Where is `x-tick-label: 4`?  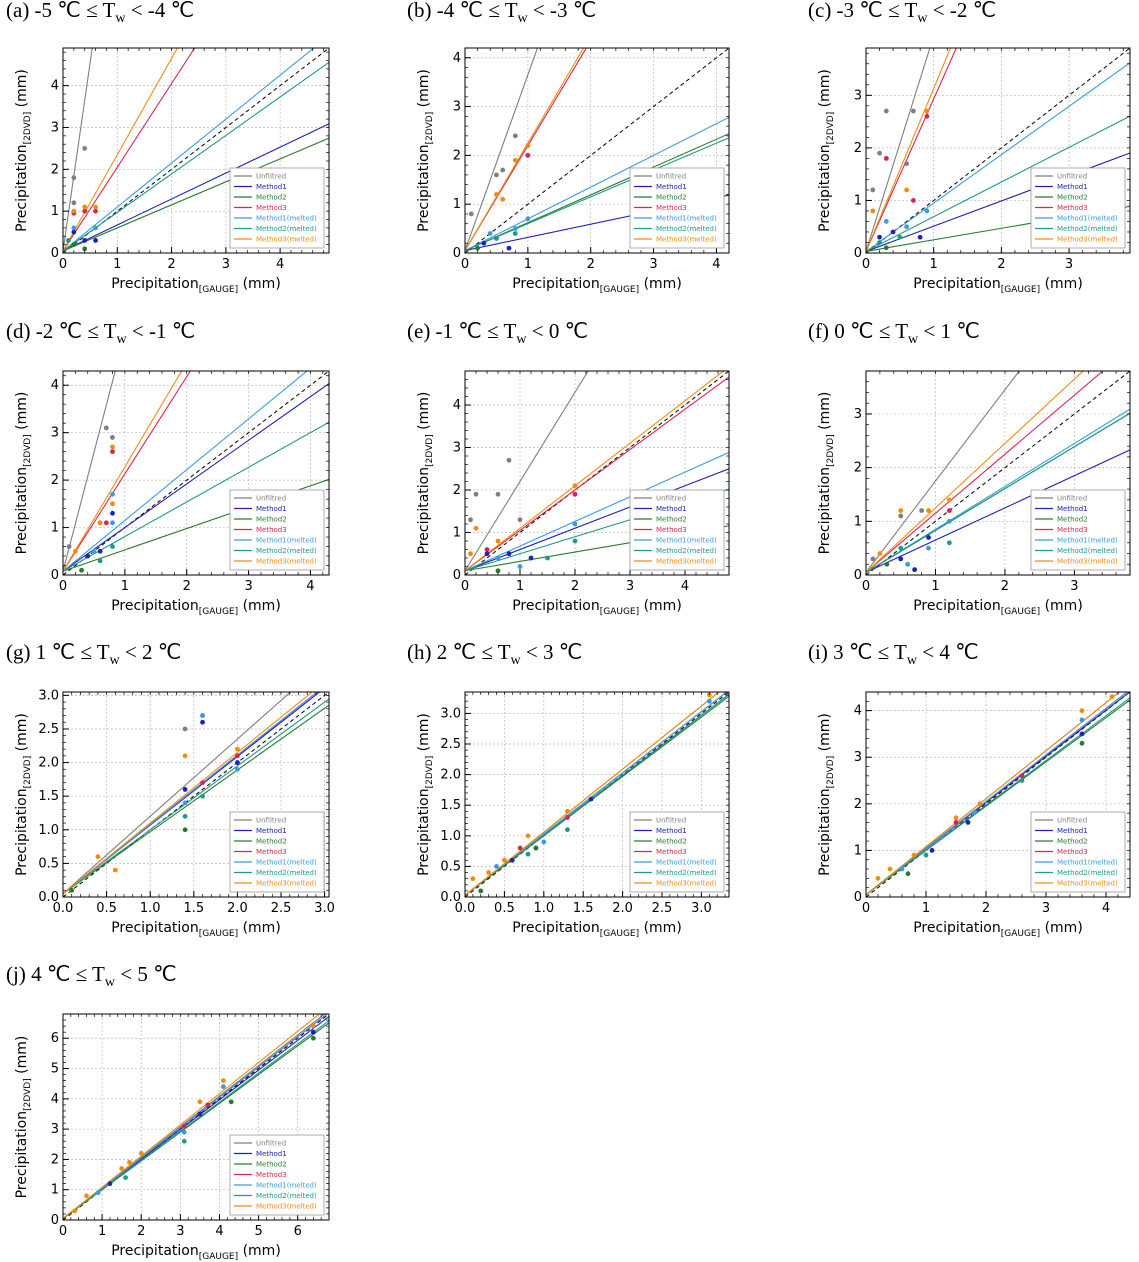
x-tick-label: 4 is located at coordinates (219, 1231).